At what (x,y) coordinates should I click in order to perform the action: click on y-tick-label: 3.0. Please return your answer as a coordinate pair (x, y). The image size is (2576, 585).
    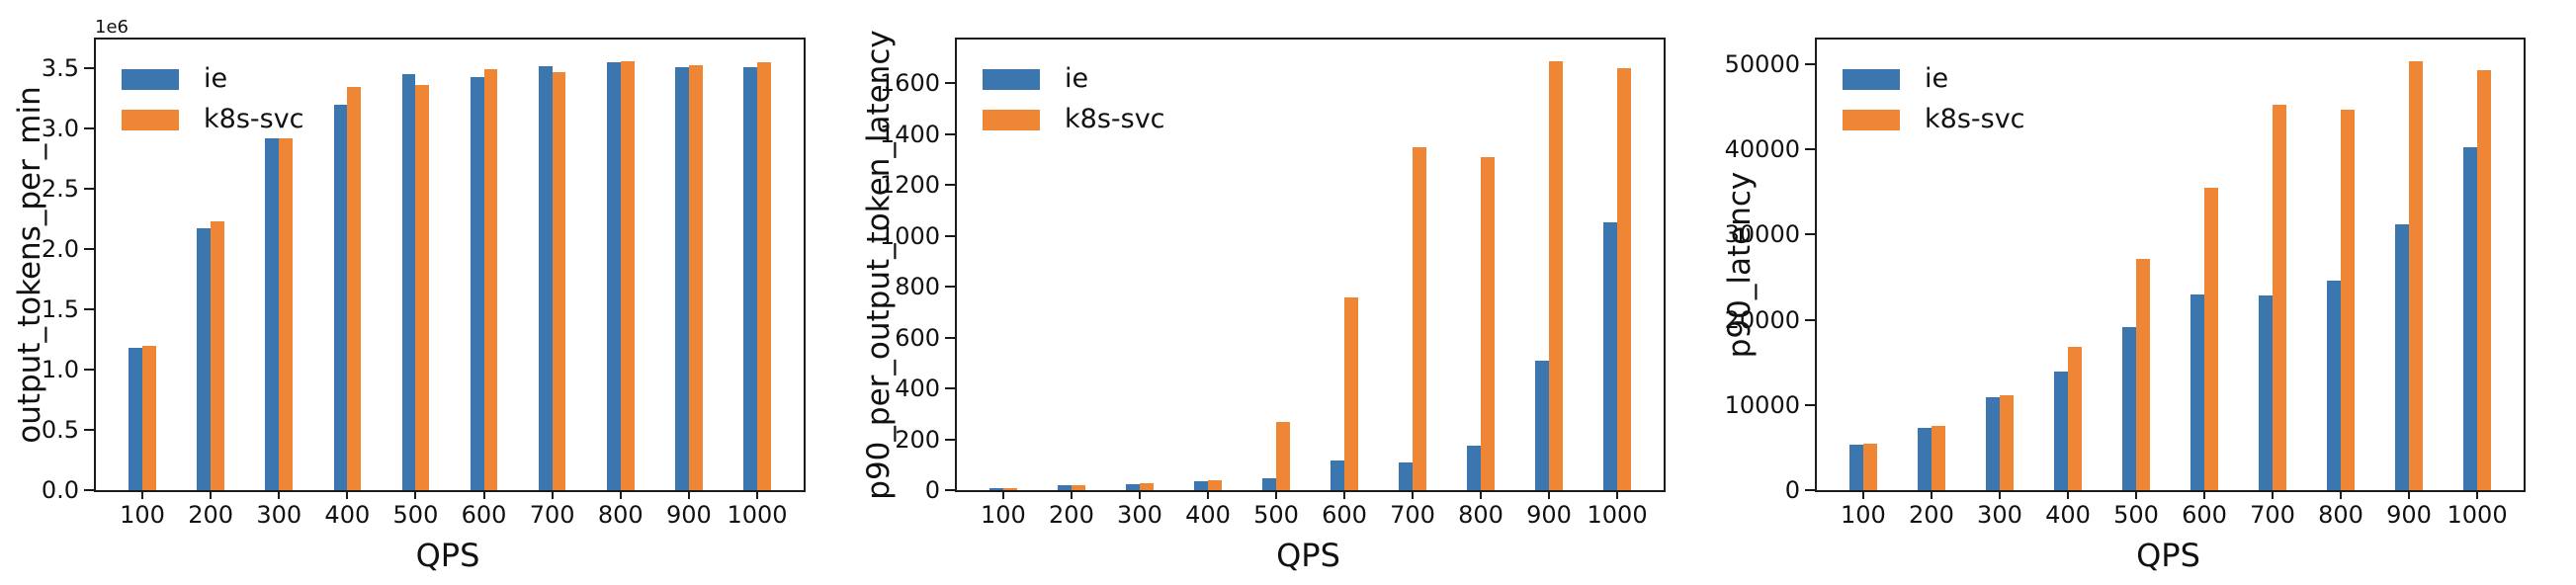
    Looking at the image, I should click on (60, 129).